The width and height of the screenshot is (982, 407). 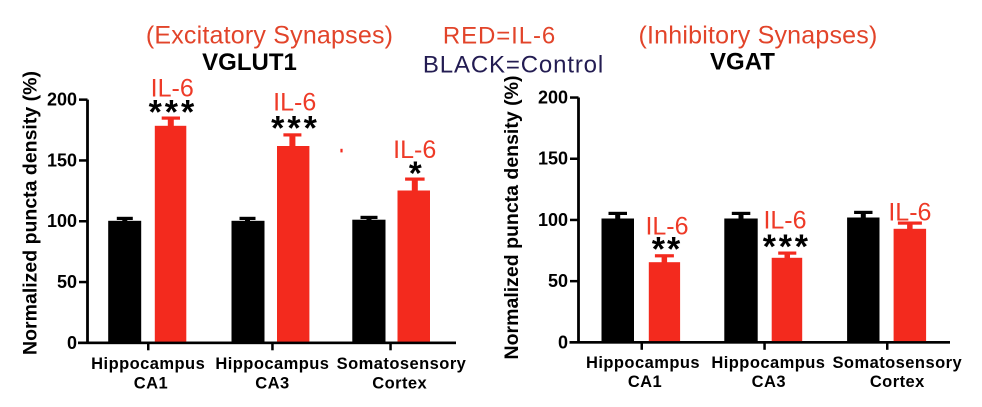 I want to click on svg-text: (Excitatory Synapses), so click(x=269, y=36).